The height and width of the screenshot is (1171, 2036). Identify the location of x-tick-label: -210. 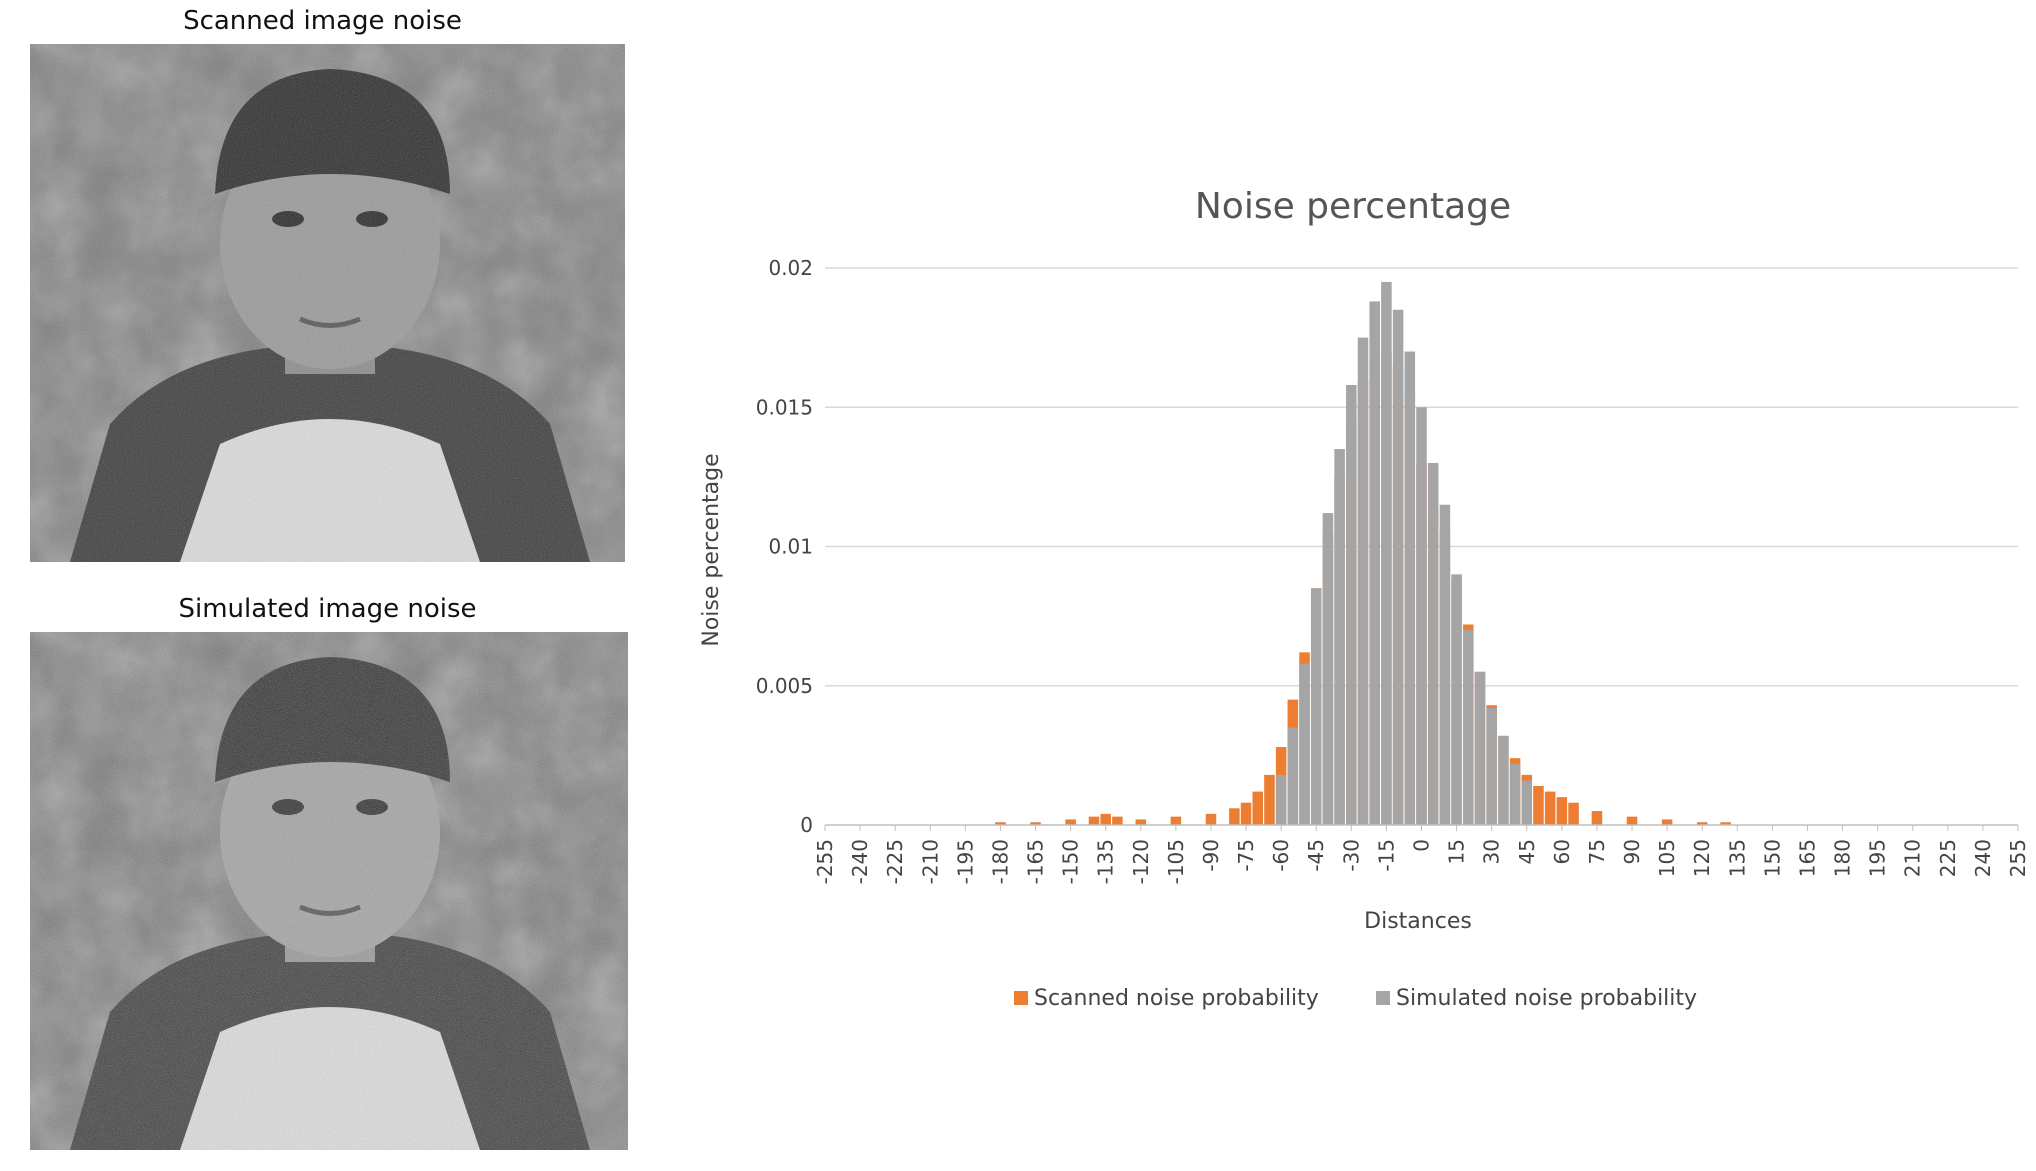
(930, 861).